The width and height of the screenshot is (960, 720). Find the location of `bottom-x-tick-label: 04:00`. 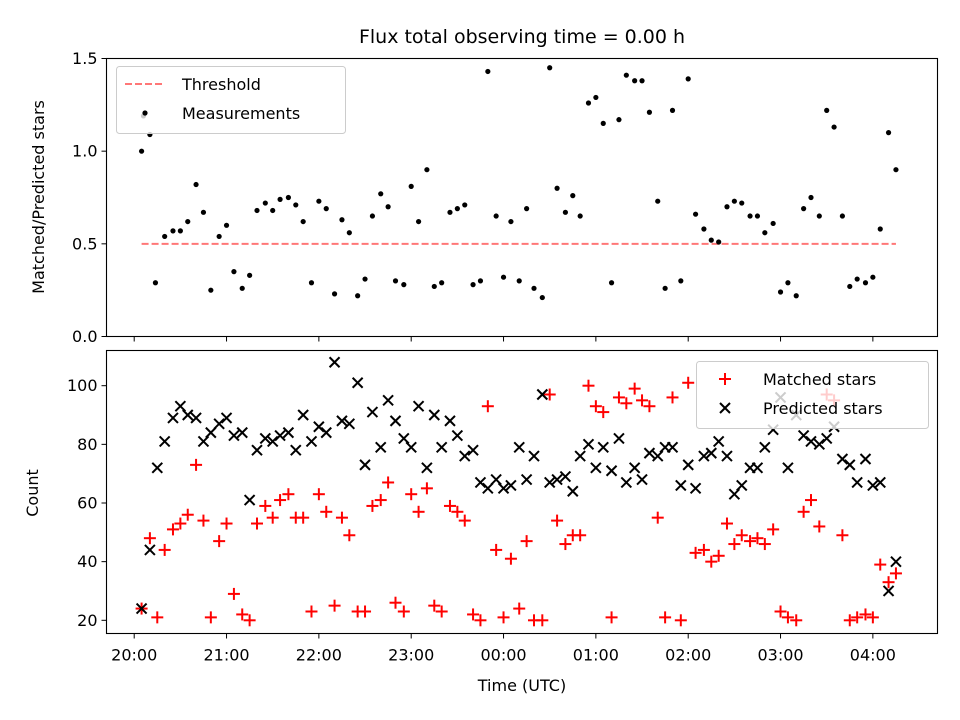

bottom-x-tick-label: 04:00 is located at coordinates (873, 655).